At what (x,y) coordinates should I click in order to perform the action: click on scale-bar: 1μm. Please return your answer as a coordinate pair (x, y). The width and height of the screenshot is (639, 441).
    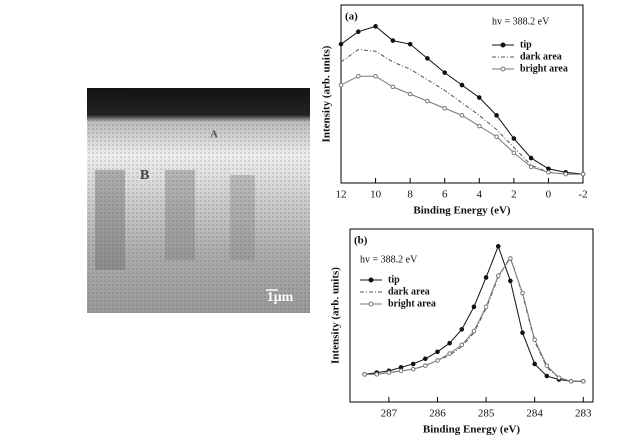
    Looking at the image, I should click on (280, 297).